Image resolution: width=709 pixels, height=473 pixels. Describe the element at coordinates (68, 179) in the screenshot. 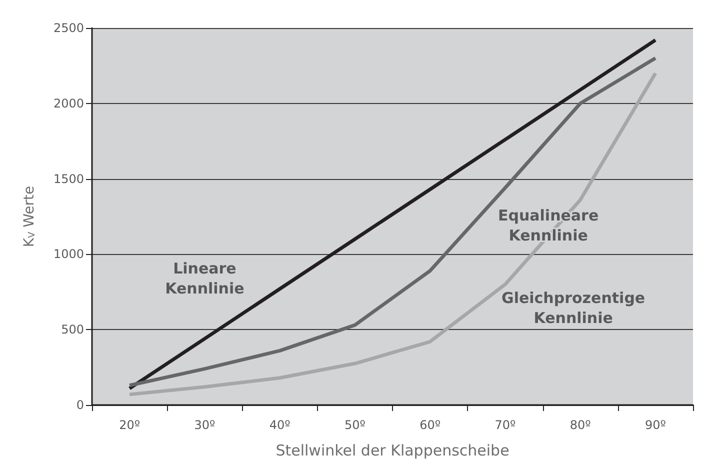

I see `y-tick-label: 1500` at that location.